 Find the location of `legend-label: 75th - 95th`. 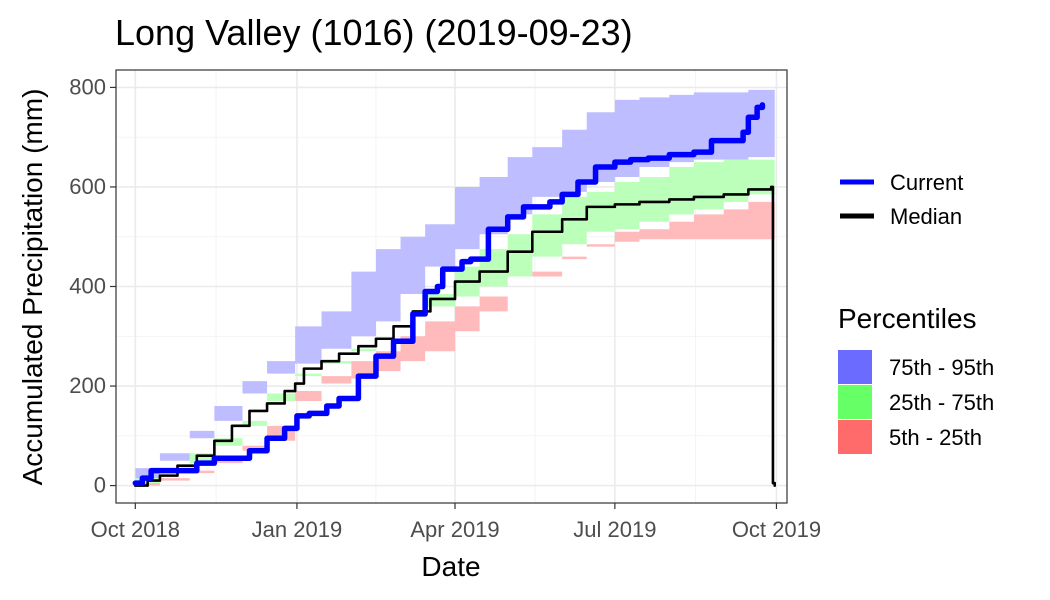

legend-label: 75th - 95th is located at coordinates (941, 367).